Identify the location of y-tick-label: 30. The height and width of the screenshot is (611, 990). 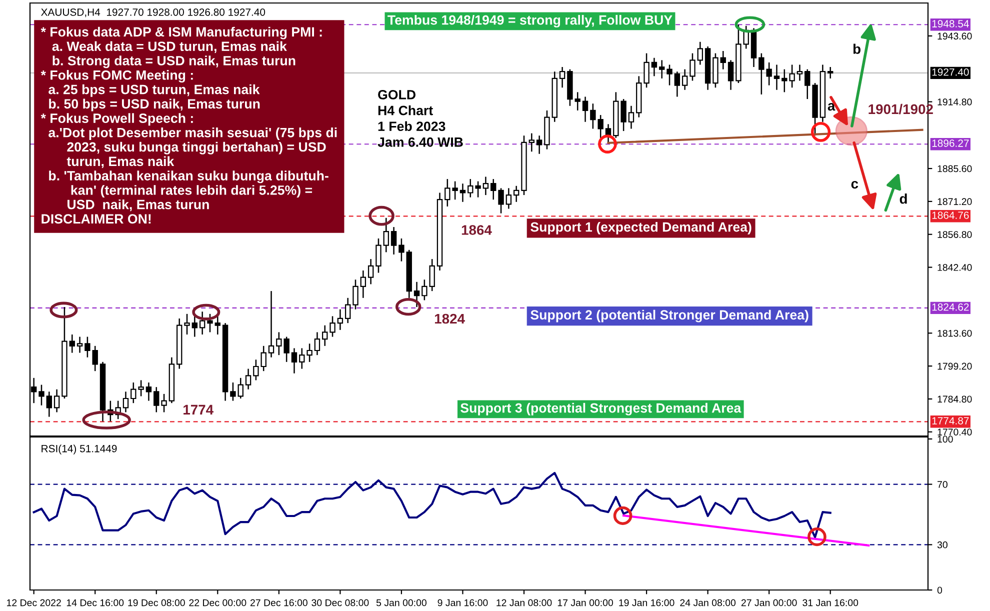
(942, 544).